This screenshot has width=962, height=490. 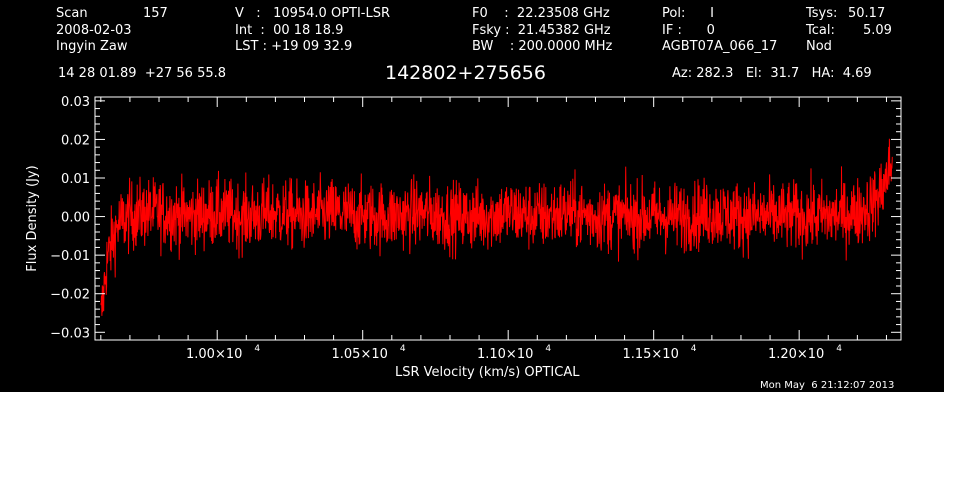 I want to click on y-tick-label: −0.02, so click(x=70, y=295).